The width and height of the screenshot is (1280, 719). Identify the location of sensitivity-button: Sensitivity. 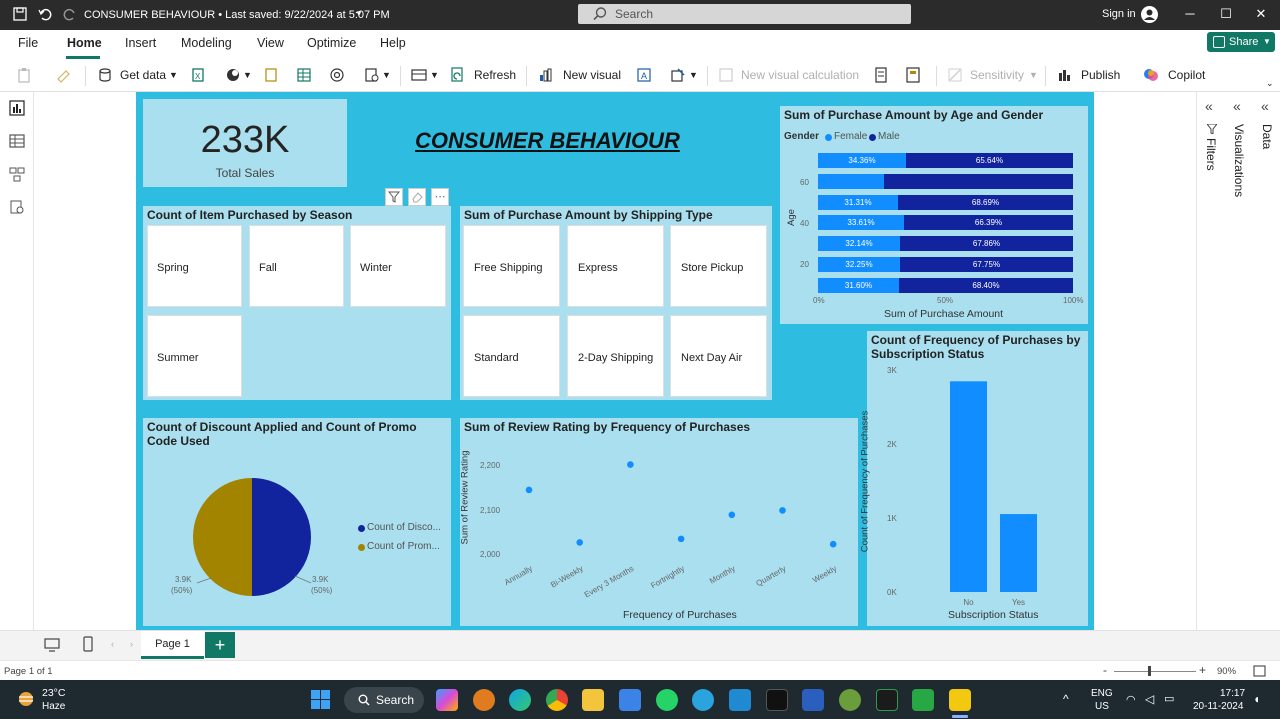
(997, 75).